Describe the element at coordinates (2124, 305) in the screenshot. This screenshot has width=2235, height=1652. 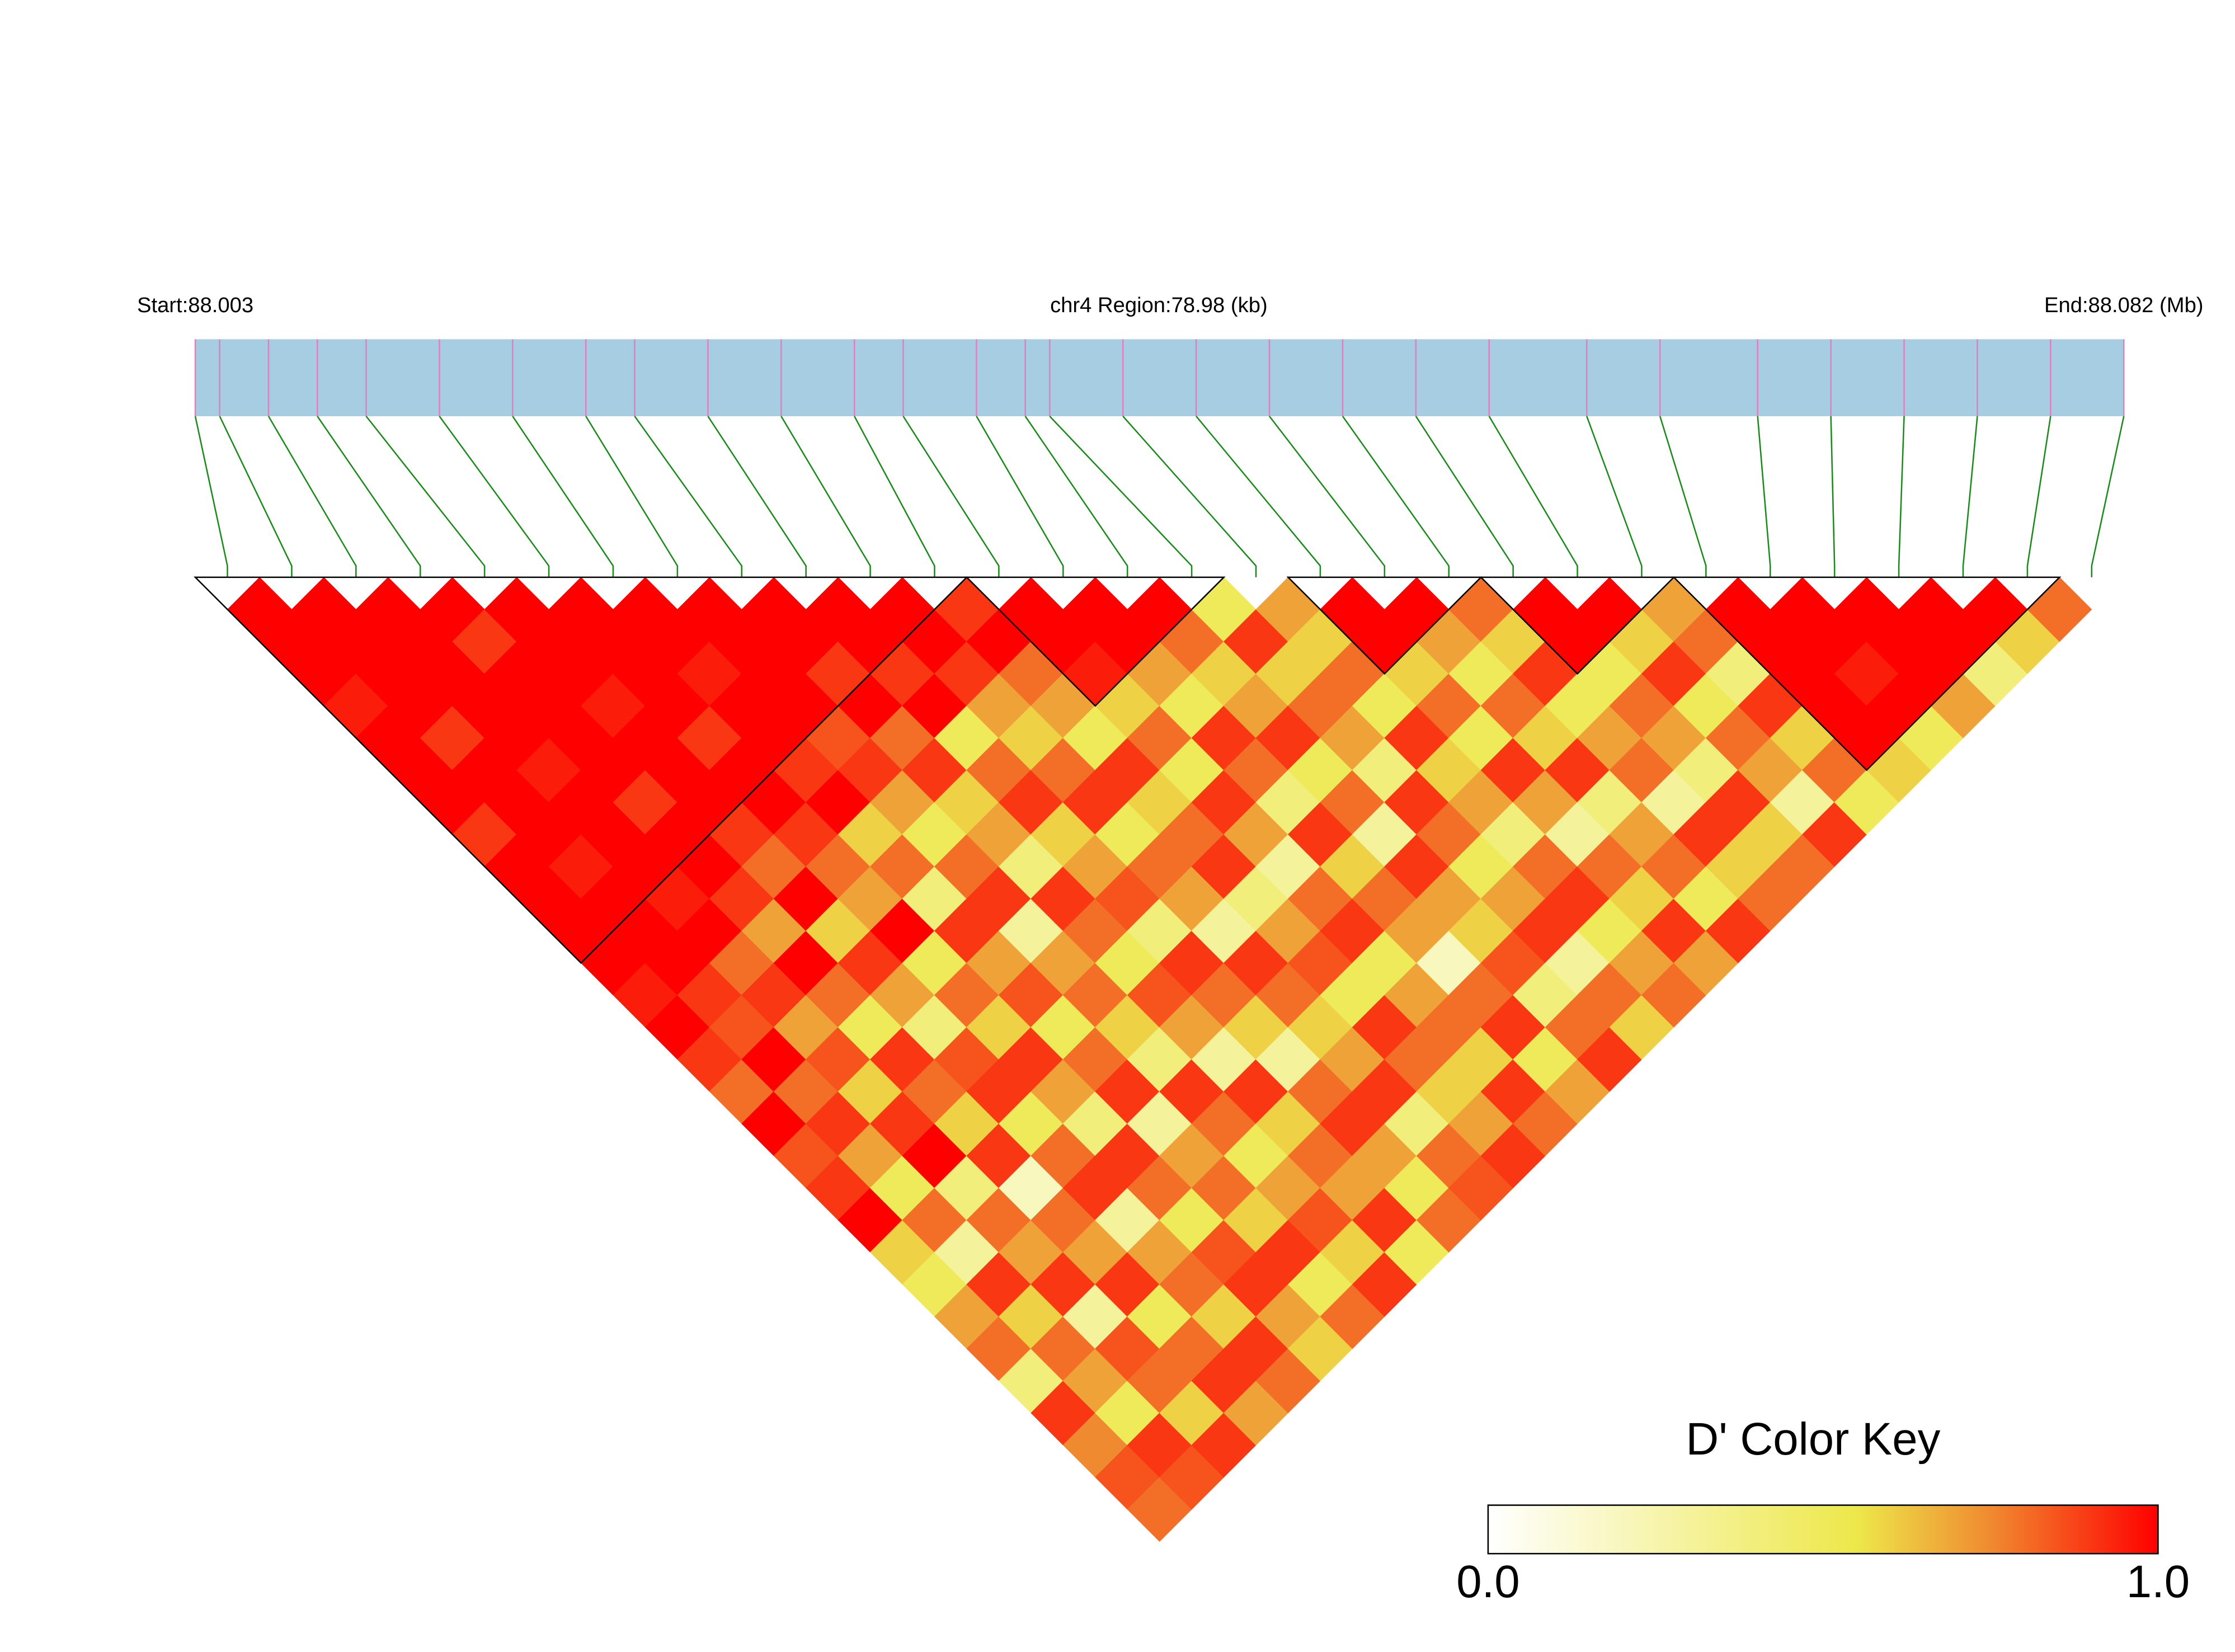
I see `end-label: End:88.082 (Mb)` at that location.